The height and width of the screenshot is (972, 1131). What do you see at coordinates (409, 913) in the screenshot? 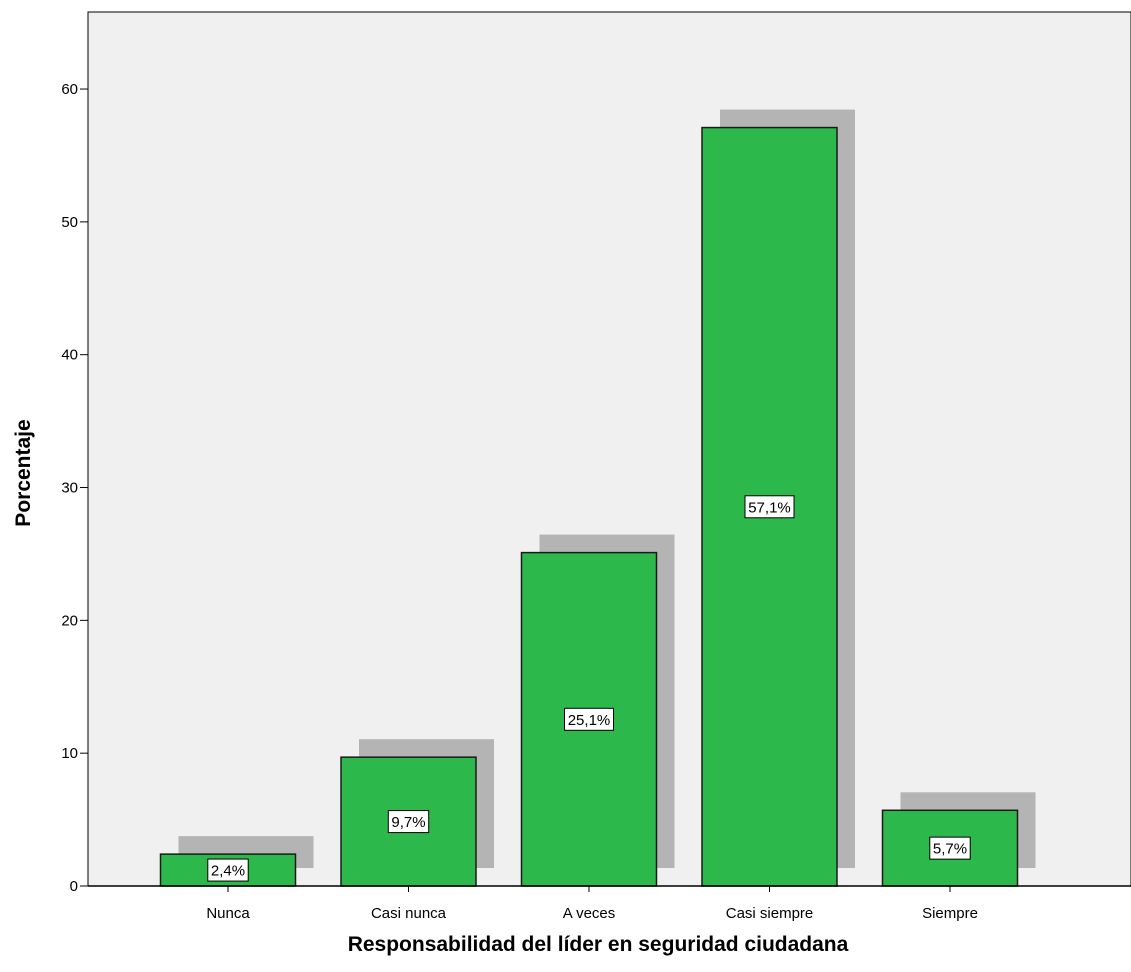
I see `x-tick-label: Casi nunca` at bounding box center [409, 913].